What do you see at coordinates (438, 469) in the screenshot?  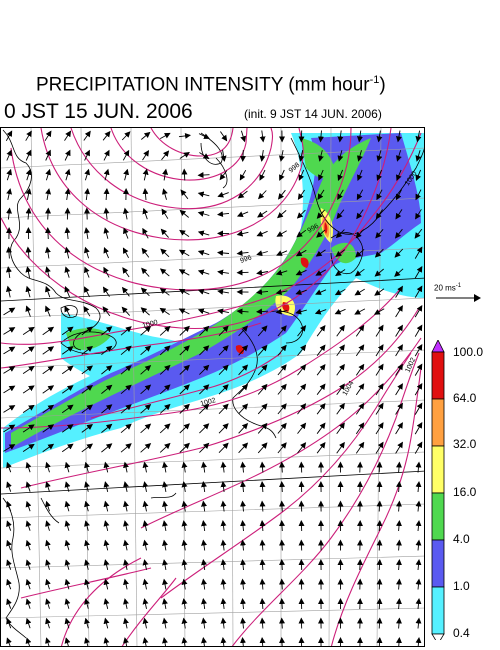 I see `legend-swatch` at bounding box center [438, 469].